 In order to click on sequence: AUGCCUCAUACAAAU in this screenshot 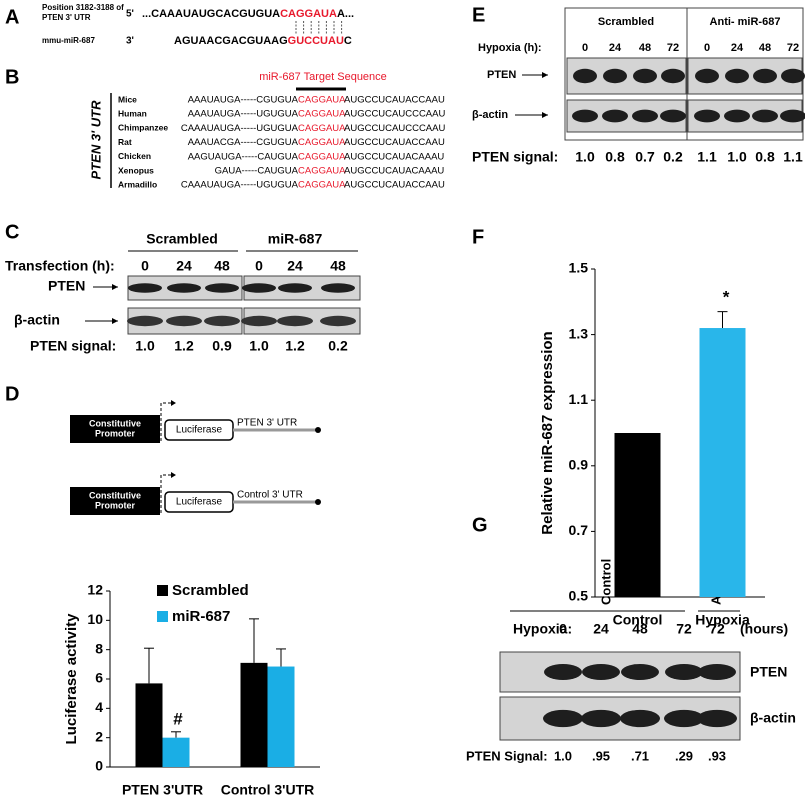, I will do `click(394, 156)`.